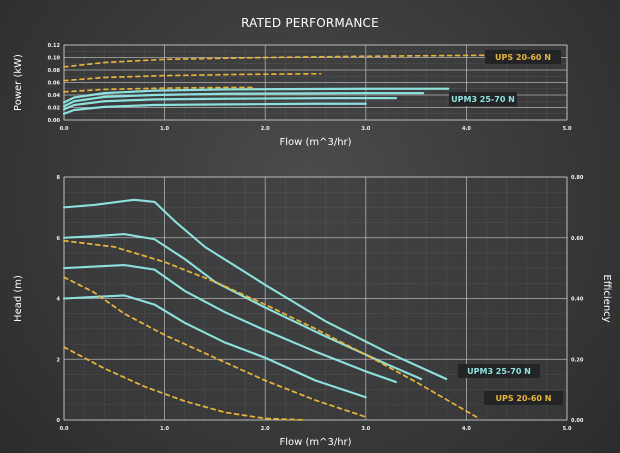  Describe the element at coordinates (59, 421) in the screenshot. I see `head-y-tick-label: 0` at that location.